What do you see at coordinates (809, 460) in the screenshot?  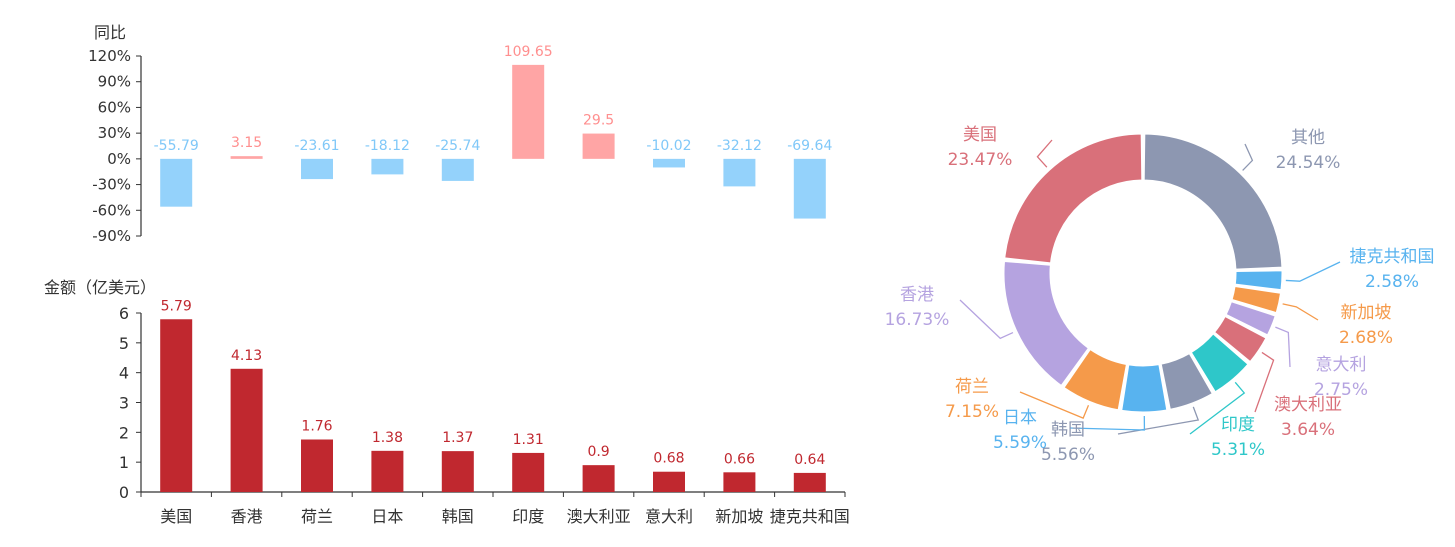 I see `amount-data-label: 0.64` at bounding box center [809, 460].